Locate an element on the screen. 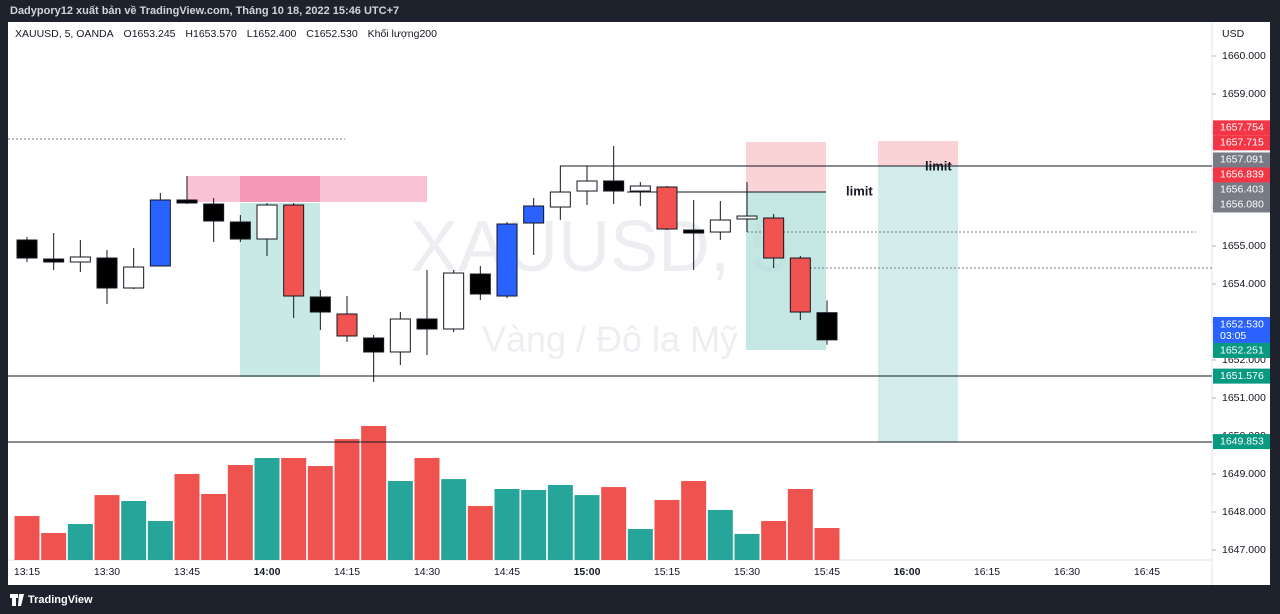  price-badge-label: 1656.839 is located at coordinates (1242, 175).